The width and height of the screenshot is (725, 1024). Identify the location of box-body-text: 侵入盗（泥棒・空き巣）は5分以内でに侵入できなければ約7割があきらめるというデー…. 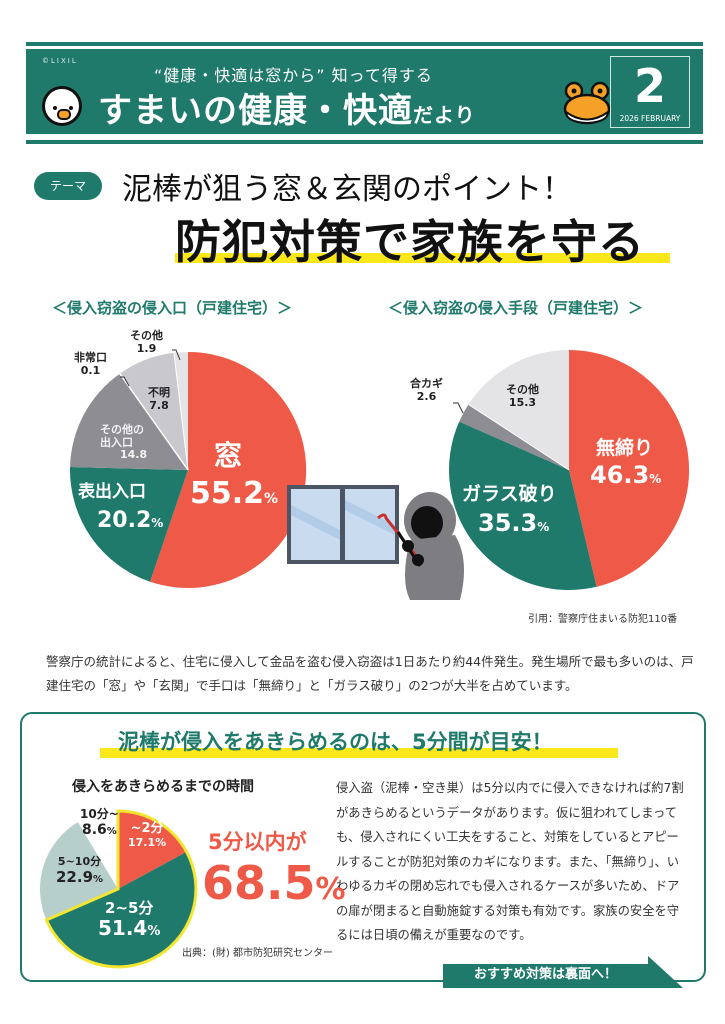
(510, 861).